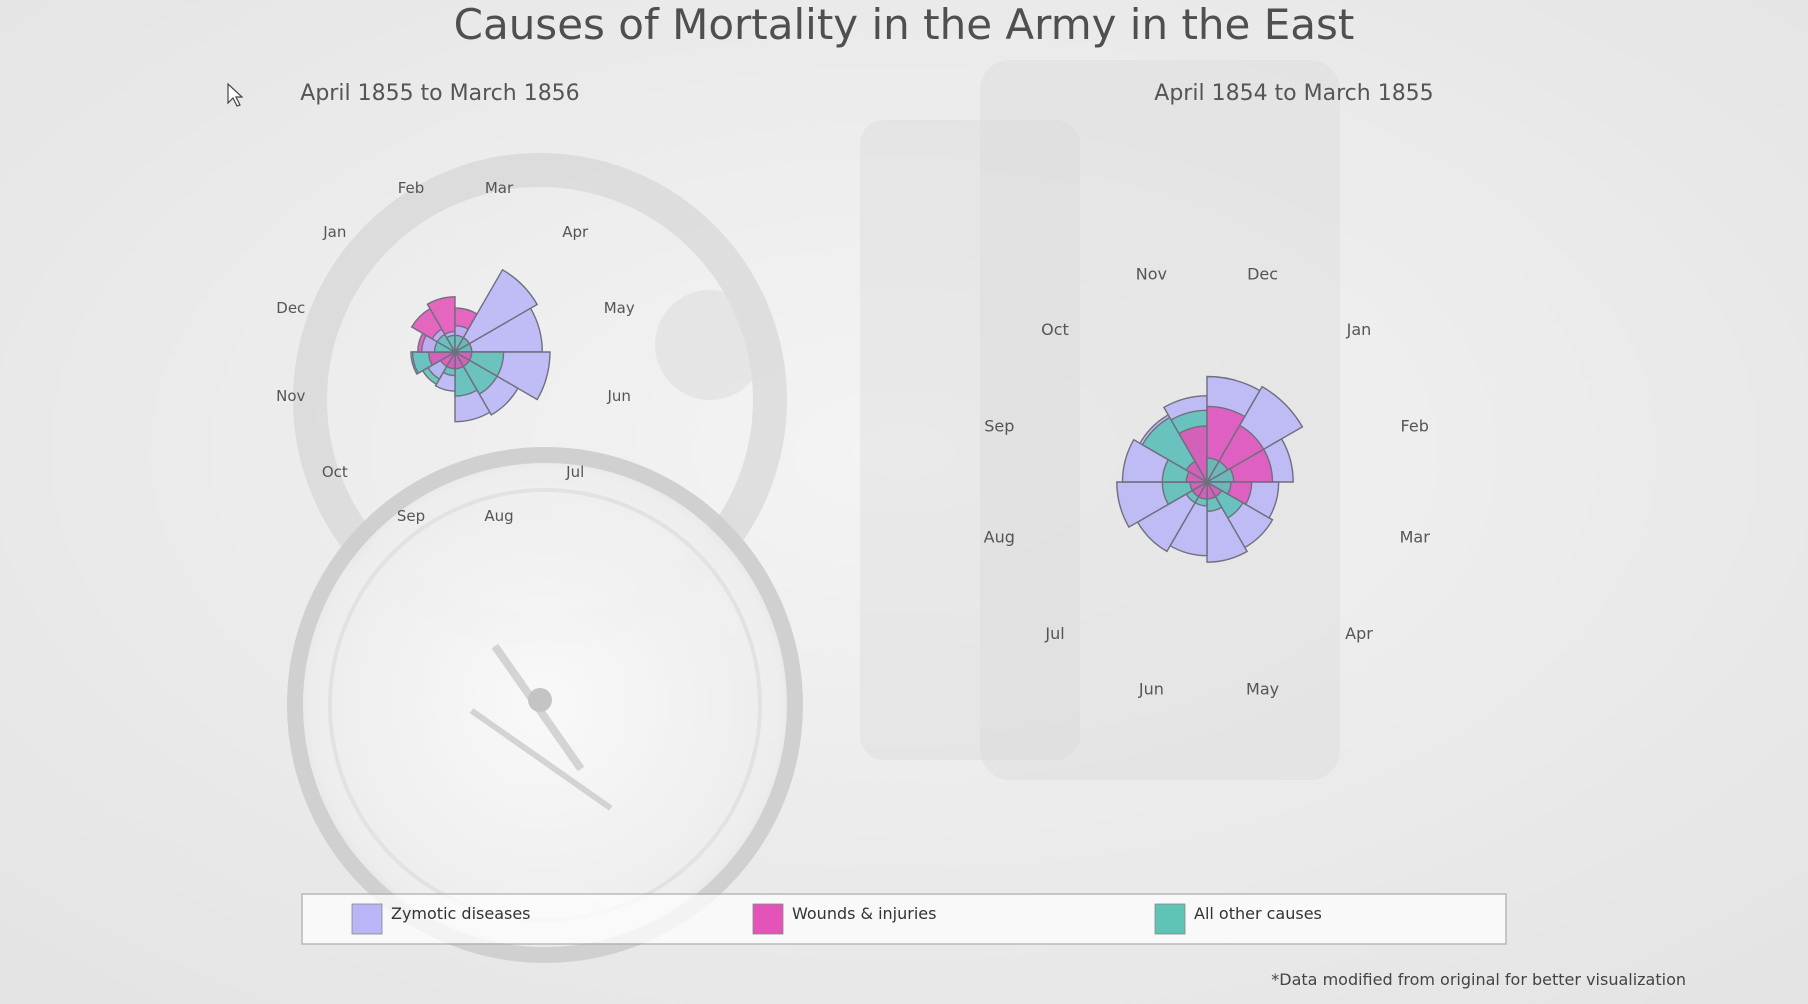  I want to click on left-month-label-sep: Sep, so click(411, 516).